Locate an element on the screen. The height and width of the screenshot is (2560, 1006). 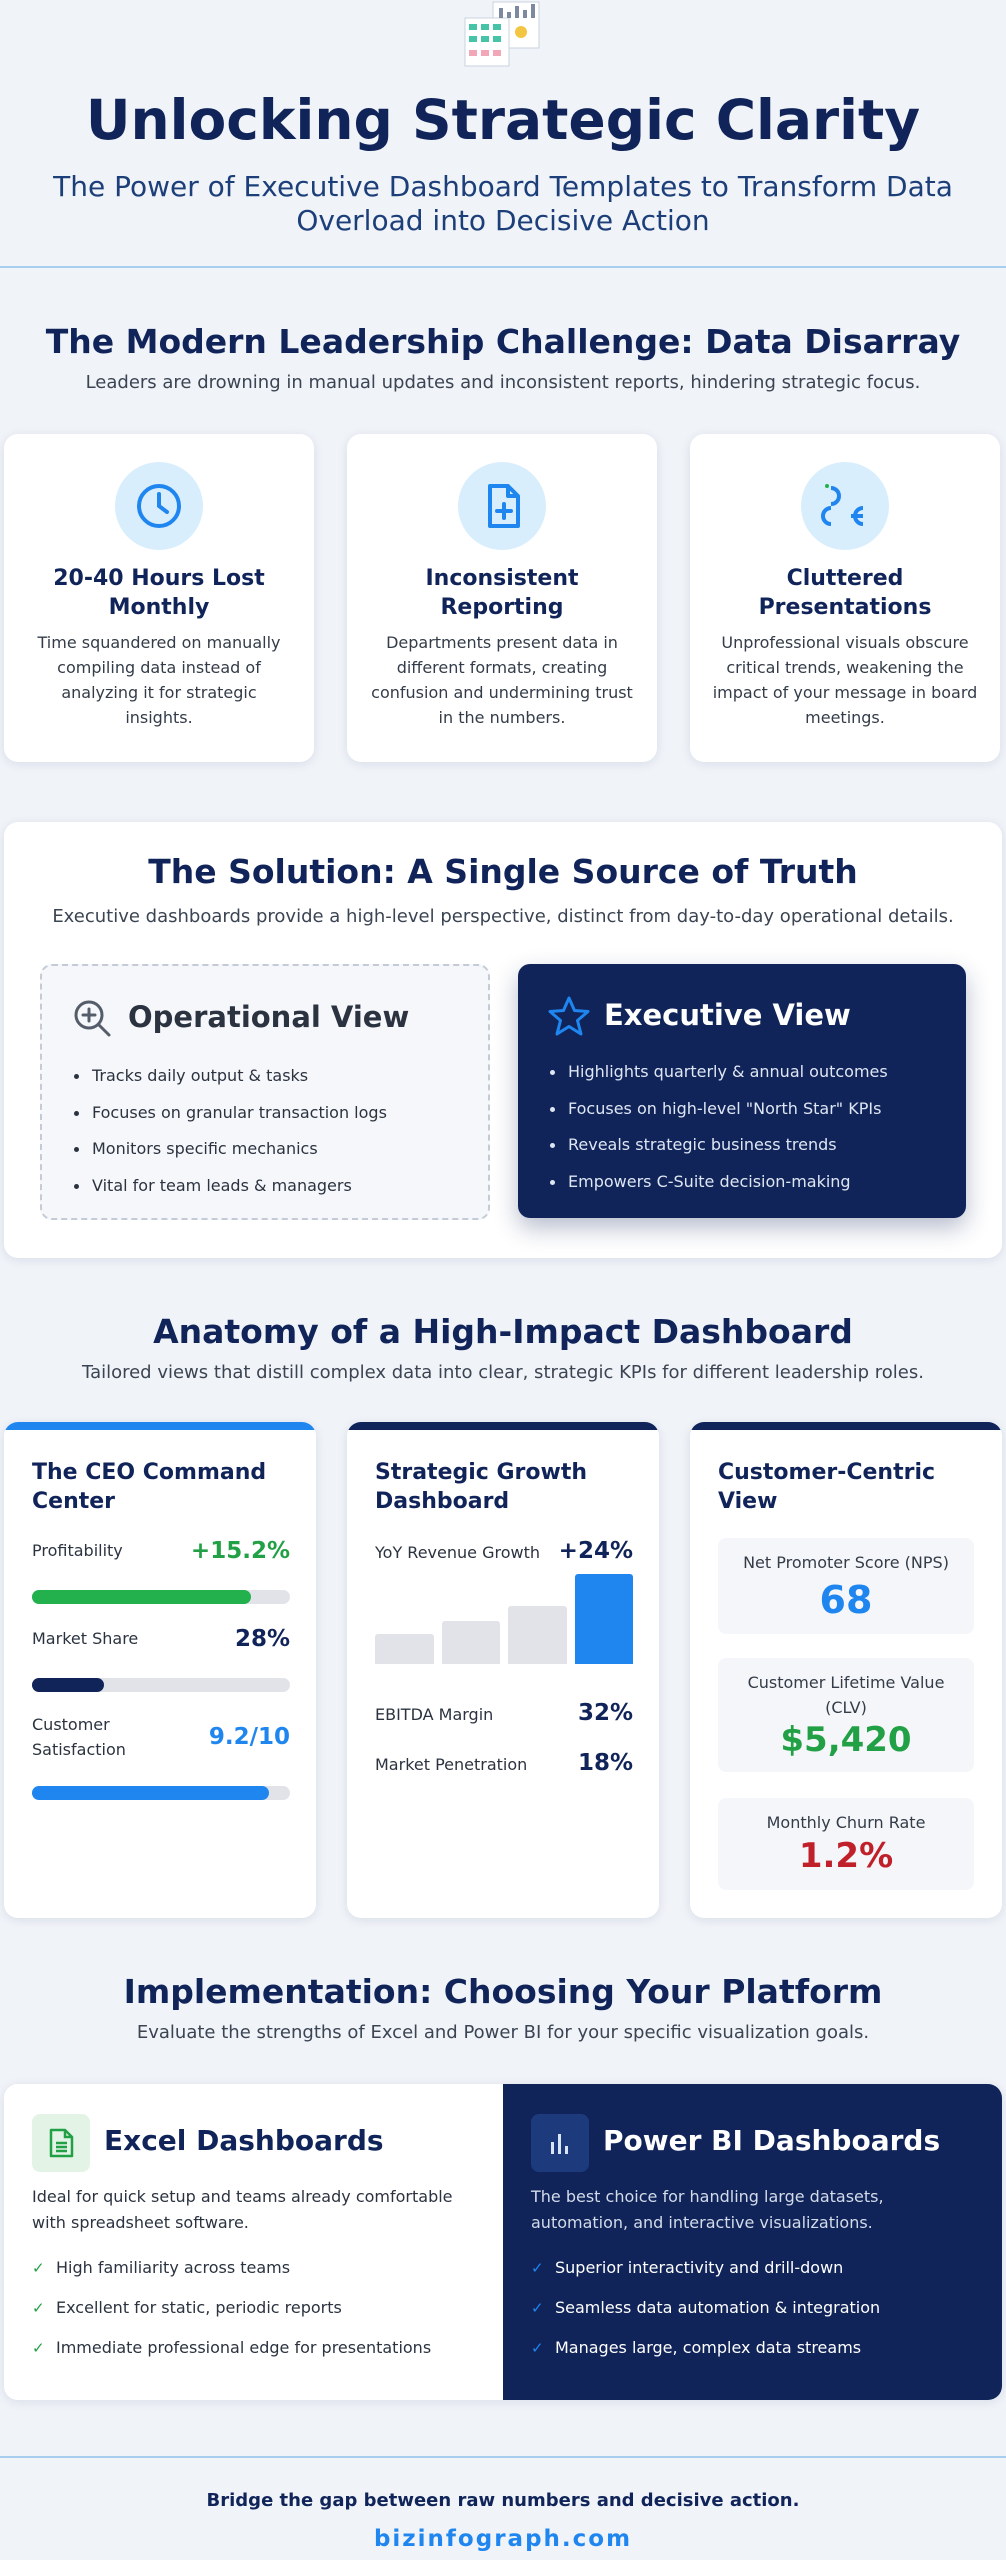
footer-divider is located at coordinates (503, 2457).